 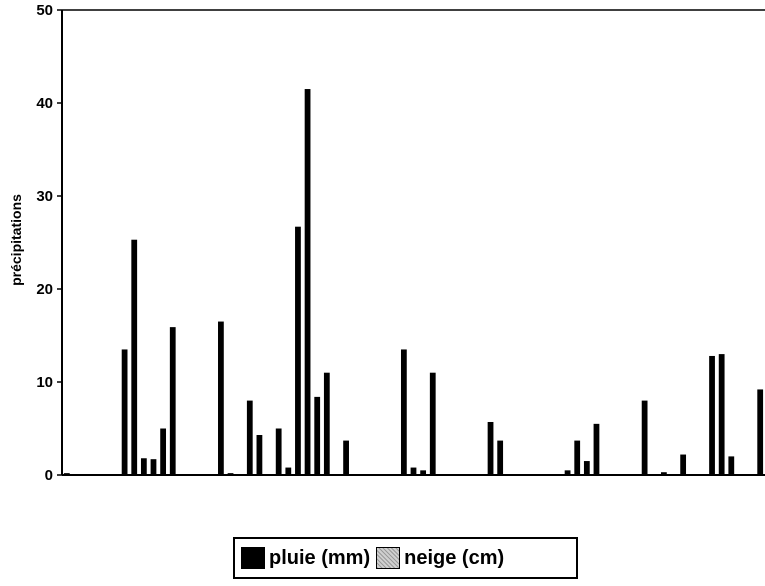 What do you see at coordinates (320, 557) in the screenshot?
I see `legend-label-rain: pluie (mm)` at bounding box center [320, 557].